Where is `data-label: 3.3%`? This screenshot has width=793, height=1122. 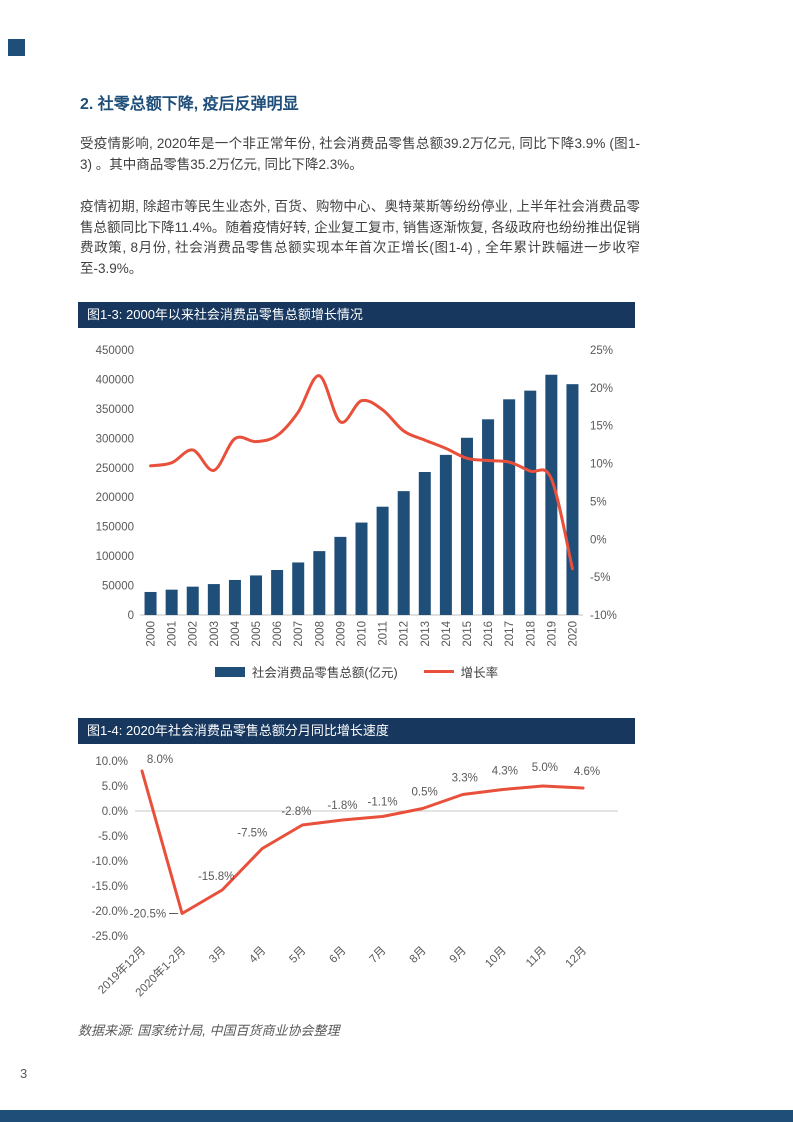 data-label: 3.3% is located at coordinates (465, 779).